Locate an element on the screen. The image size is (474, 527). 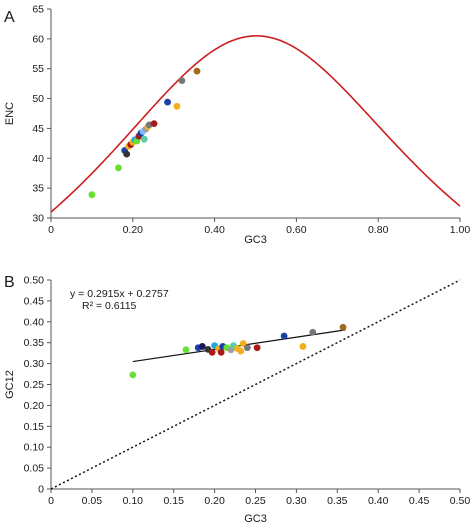
panel-letter-a: A is located at coordinates (9, 17).